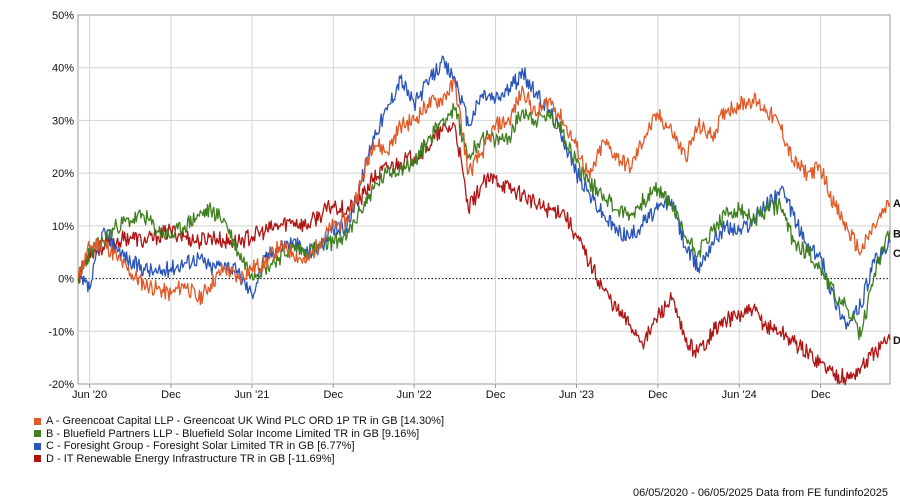 The image size is (900, 501). I want to click on y-tick-label: 10%, so click(63, 227).